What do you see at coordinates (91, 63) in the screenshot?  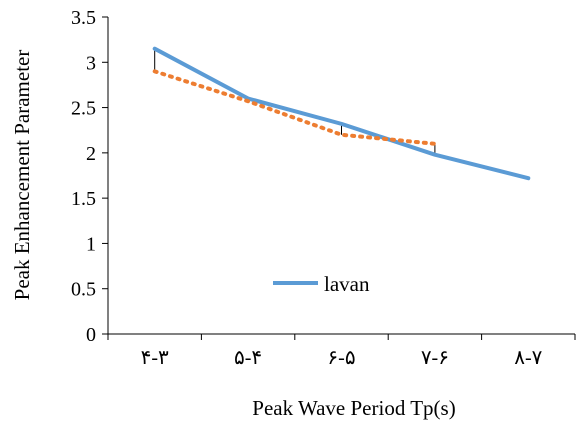 I see `y-tick-label: 3` at bounding box center [91, 63].